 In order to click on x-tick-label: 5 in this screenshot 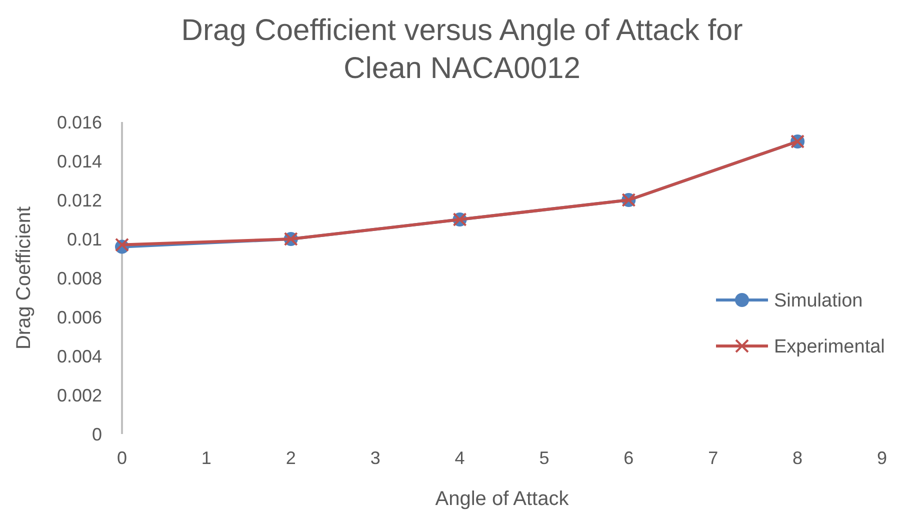, I will do `click(544, 458)`.